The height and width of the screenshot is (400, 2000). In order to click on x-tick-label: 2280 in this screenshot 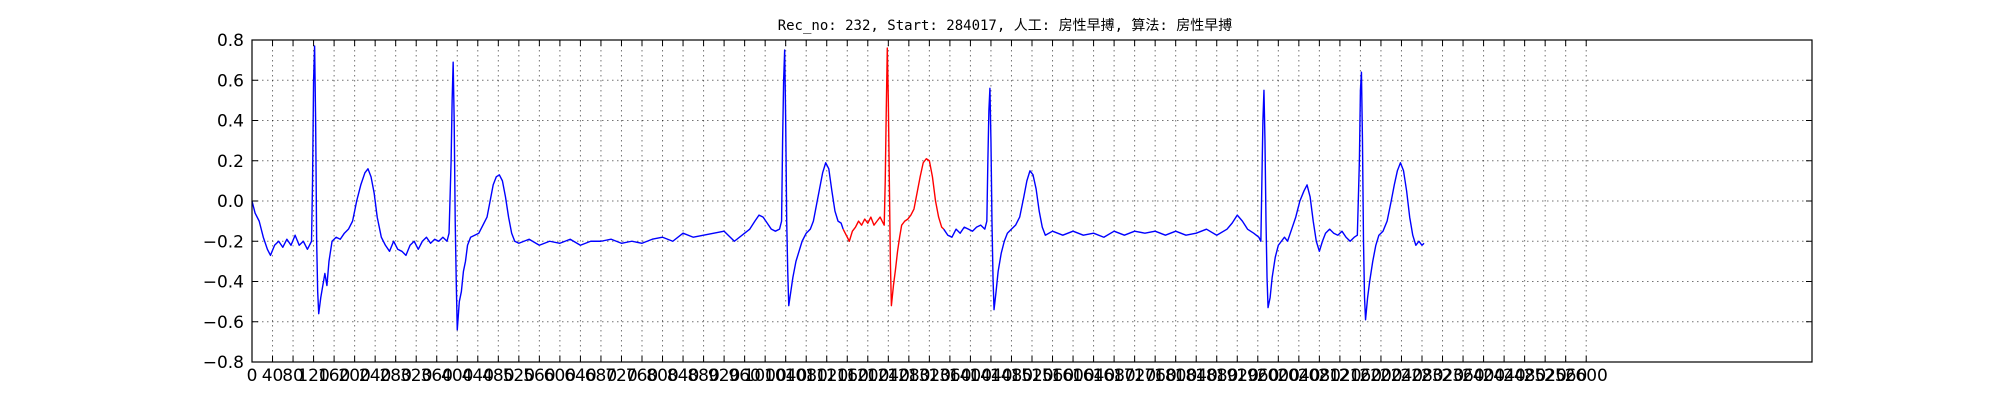, I will do `click(1421, 376)`.